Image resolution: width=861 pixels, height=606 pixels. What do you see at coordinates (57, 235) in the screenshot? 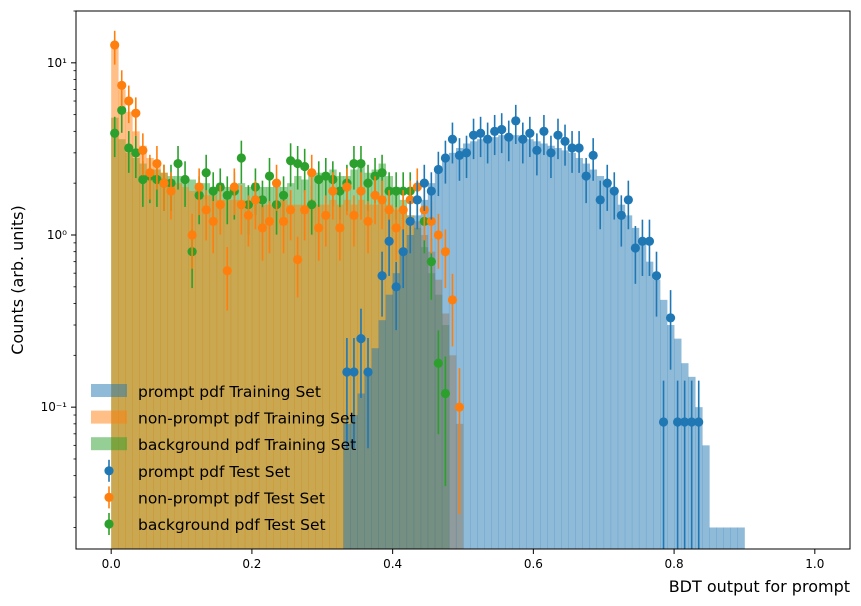
I see `y-tick-label: 10⁰` at bounding box center [57, 235].